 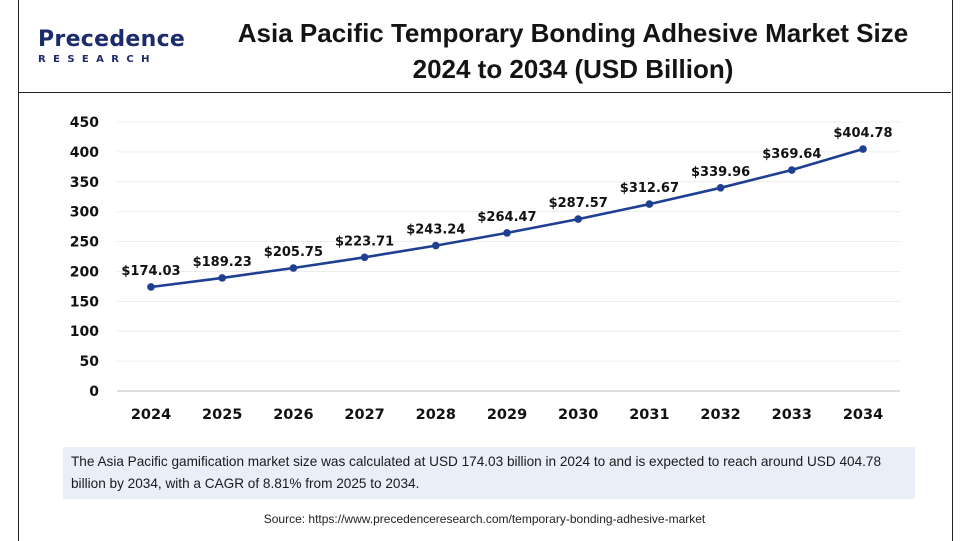 What do you see at coordinates (90, 362) in the screenshot?
I see `y-tick-label: 50` at bounding box center [90, 362].